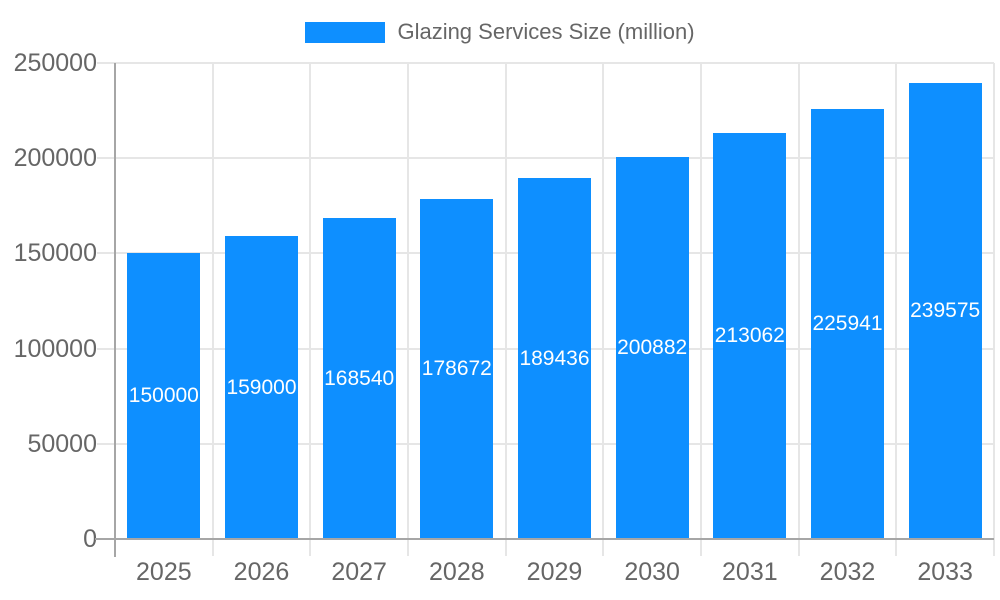 This screenshot has width=1000, height=600. What do you see at coordinates (164, 396) in the screenshot?
I see `bar-2025` at bounding box center [164, 396].